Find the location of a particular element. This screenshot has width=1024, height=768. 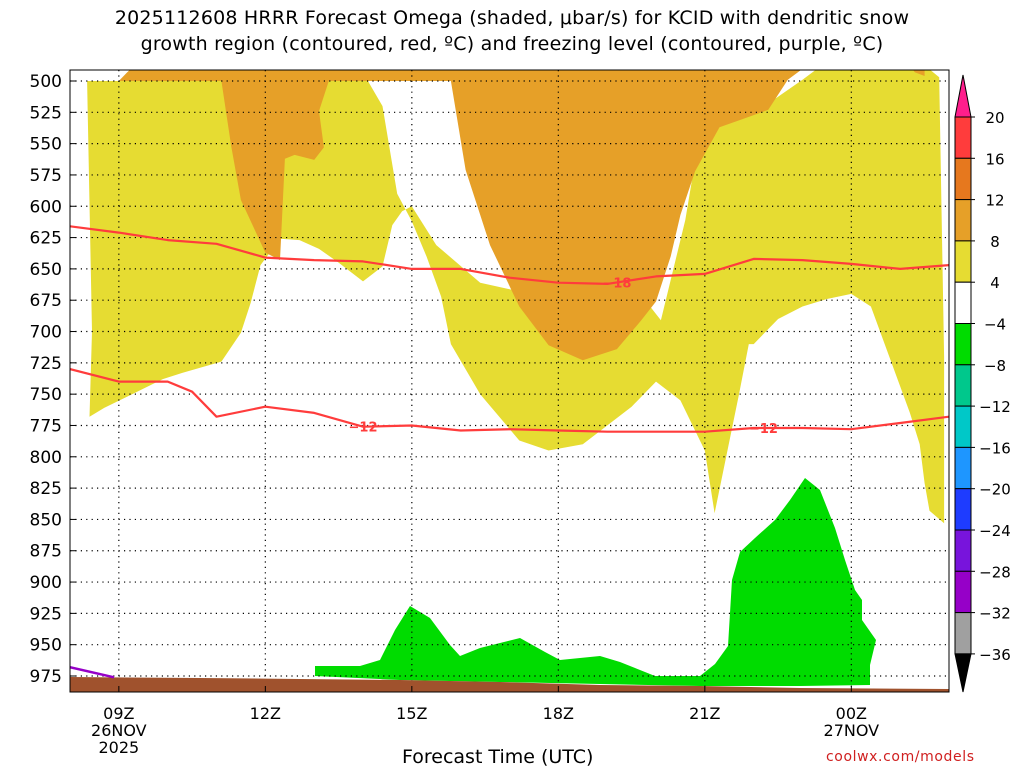

y-tick-label: 950 is located at coordinates (46, 646).